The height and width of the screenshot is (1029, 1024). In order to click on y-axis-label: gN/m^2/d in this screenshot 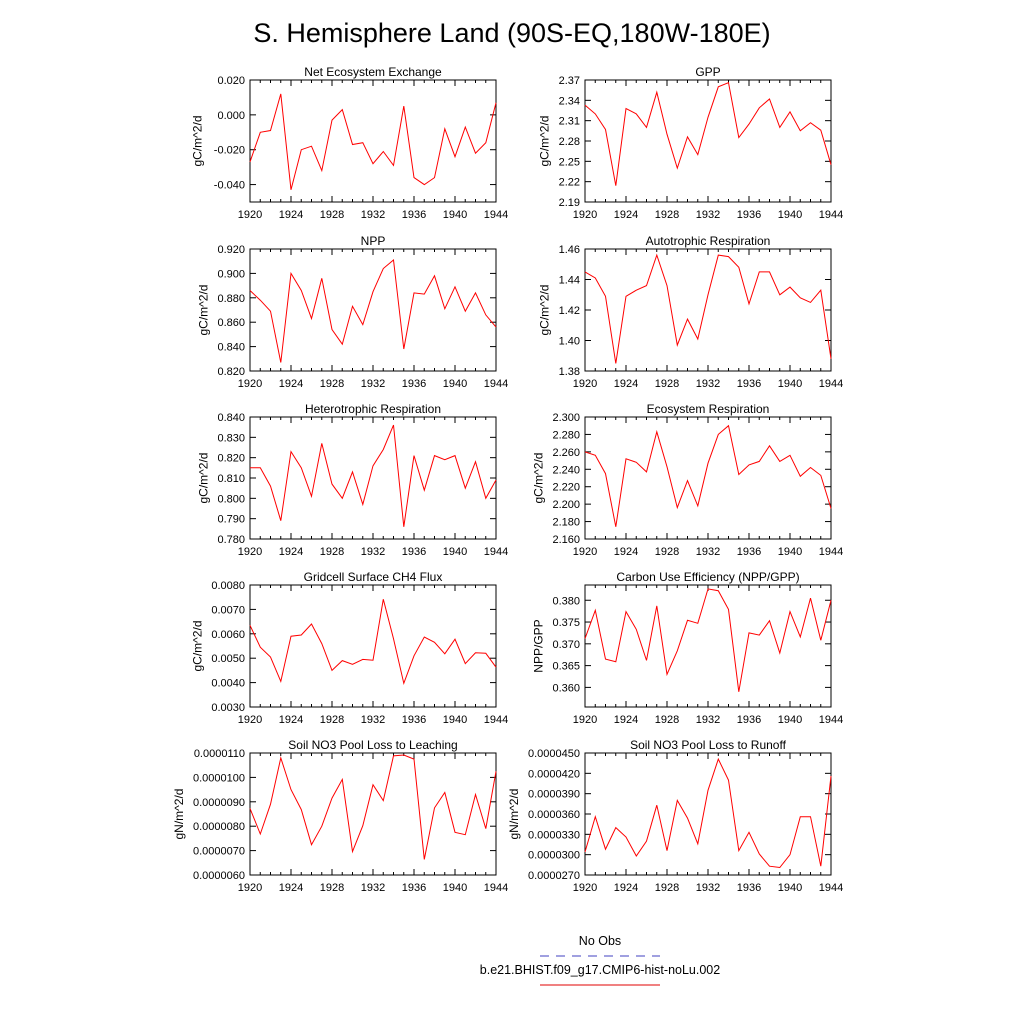, I will do `click(514, 814)`.